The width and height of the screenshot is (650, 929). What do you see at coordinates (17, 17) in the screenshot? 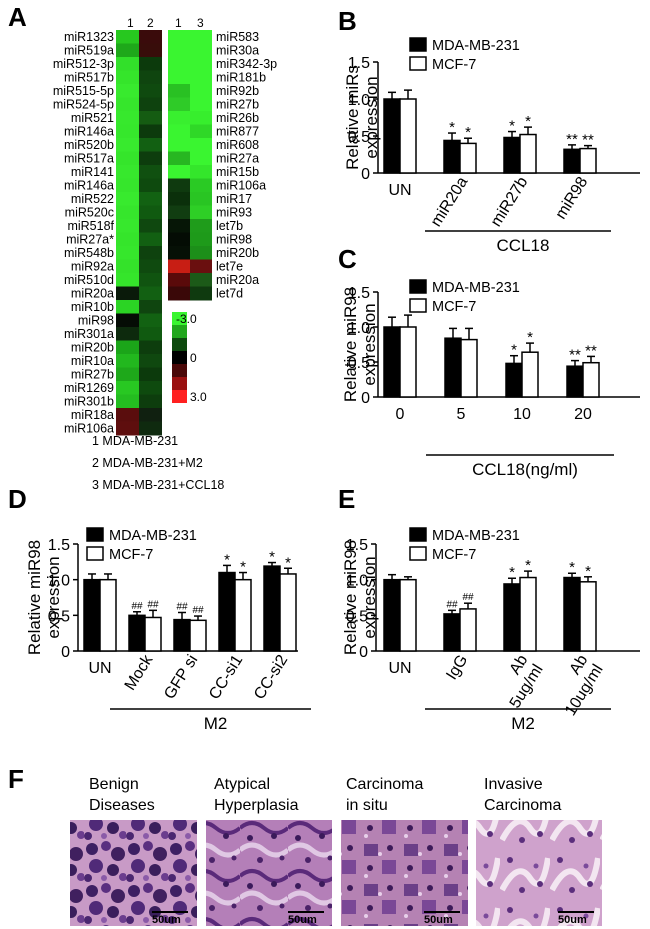
I see `panel-label-a: A` at bounding box center [17, 17].